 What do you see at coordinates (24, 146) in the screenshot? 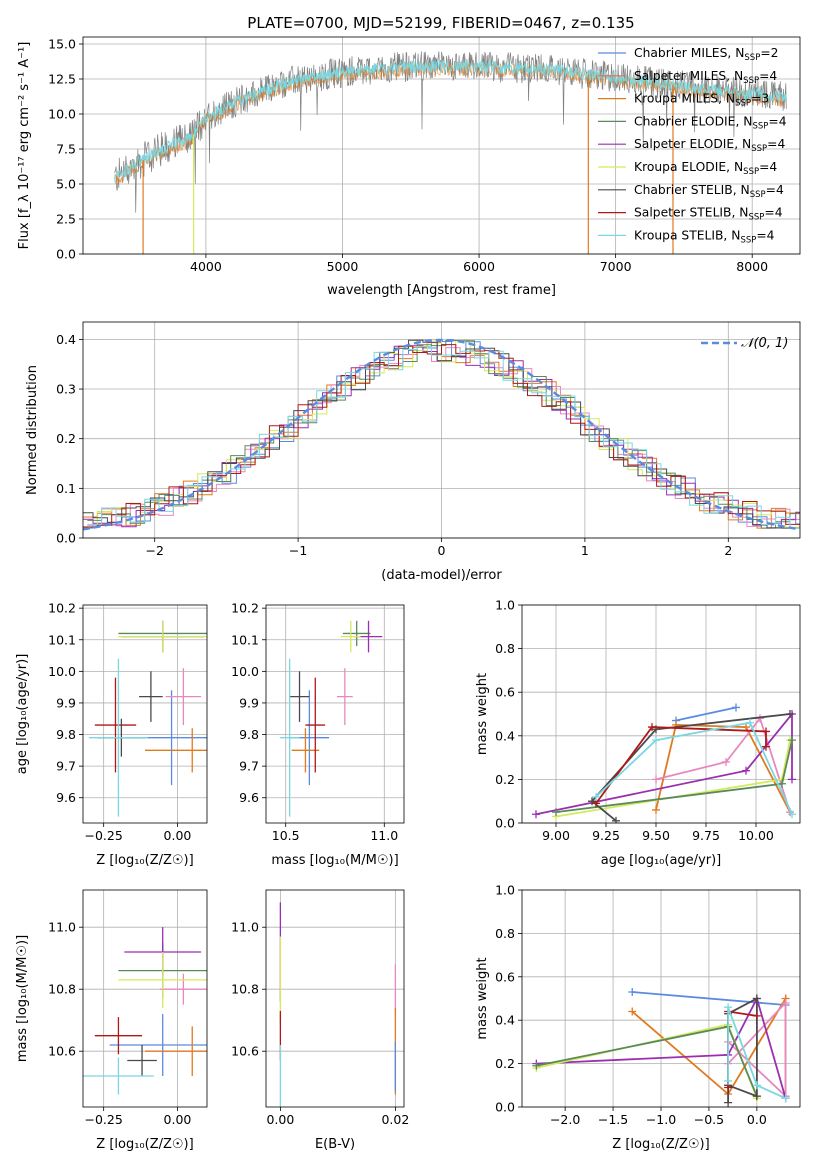
I see `y-axis-label: Flux [f_λ 10⁻¹⁷ erg cm⁻² s⁻¹ A⁻¹]` at bounding box center [24, 146].